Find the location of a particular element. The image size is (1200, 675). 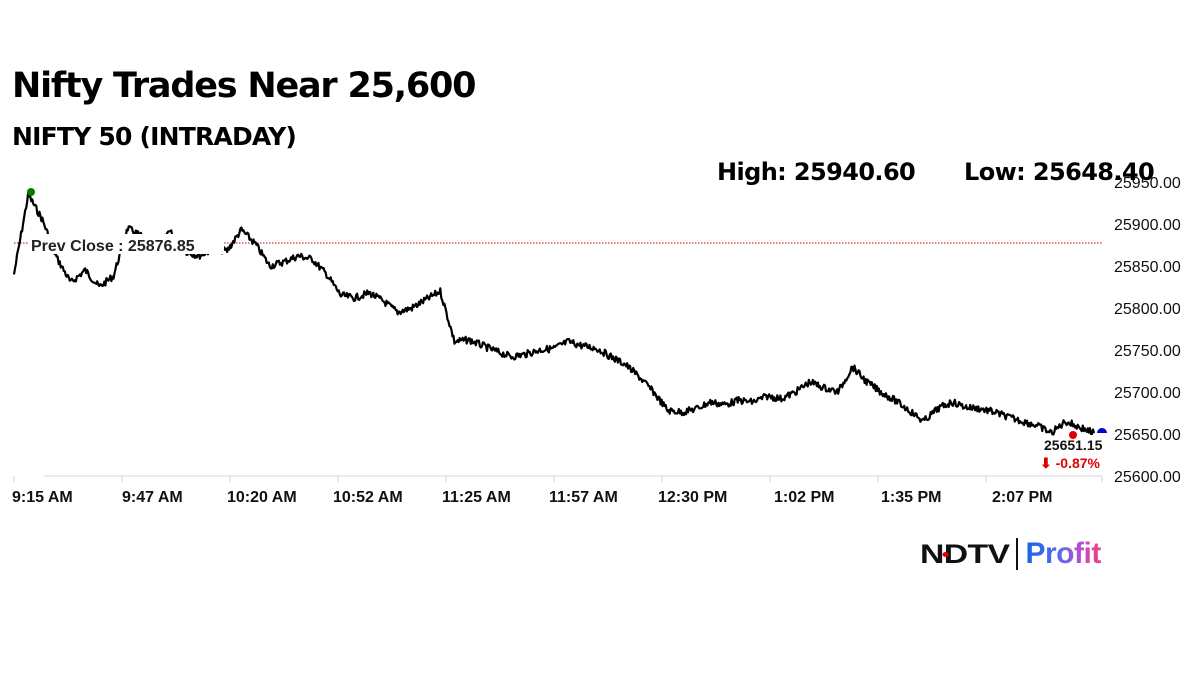

chart-subtitle: NIFTY 50 (INTRADAY) is located at coordinates (154, 136).